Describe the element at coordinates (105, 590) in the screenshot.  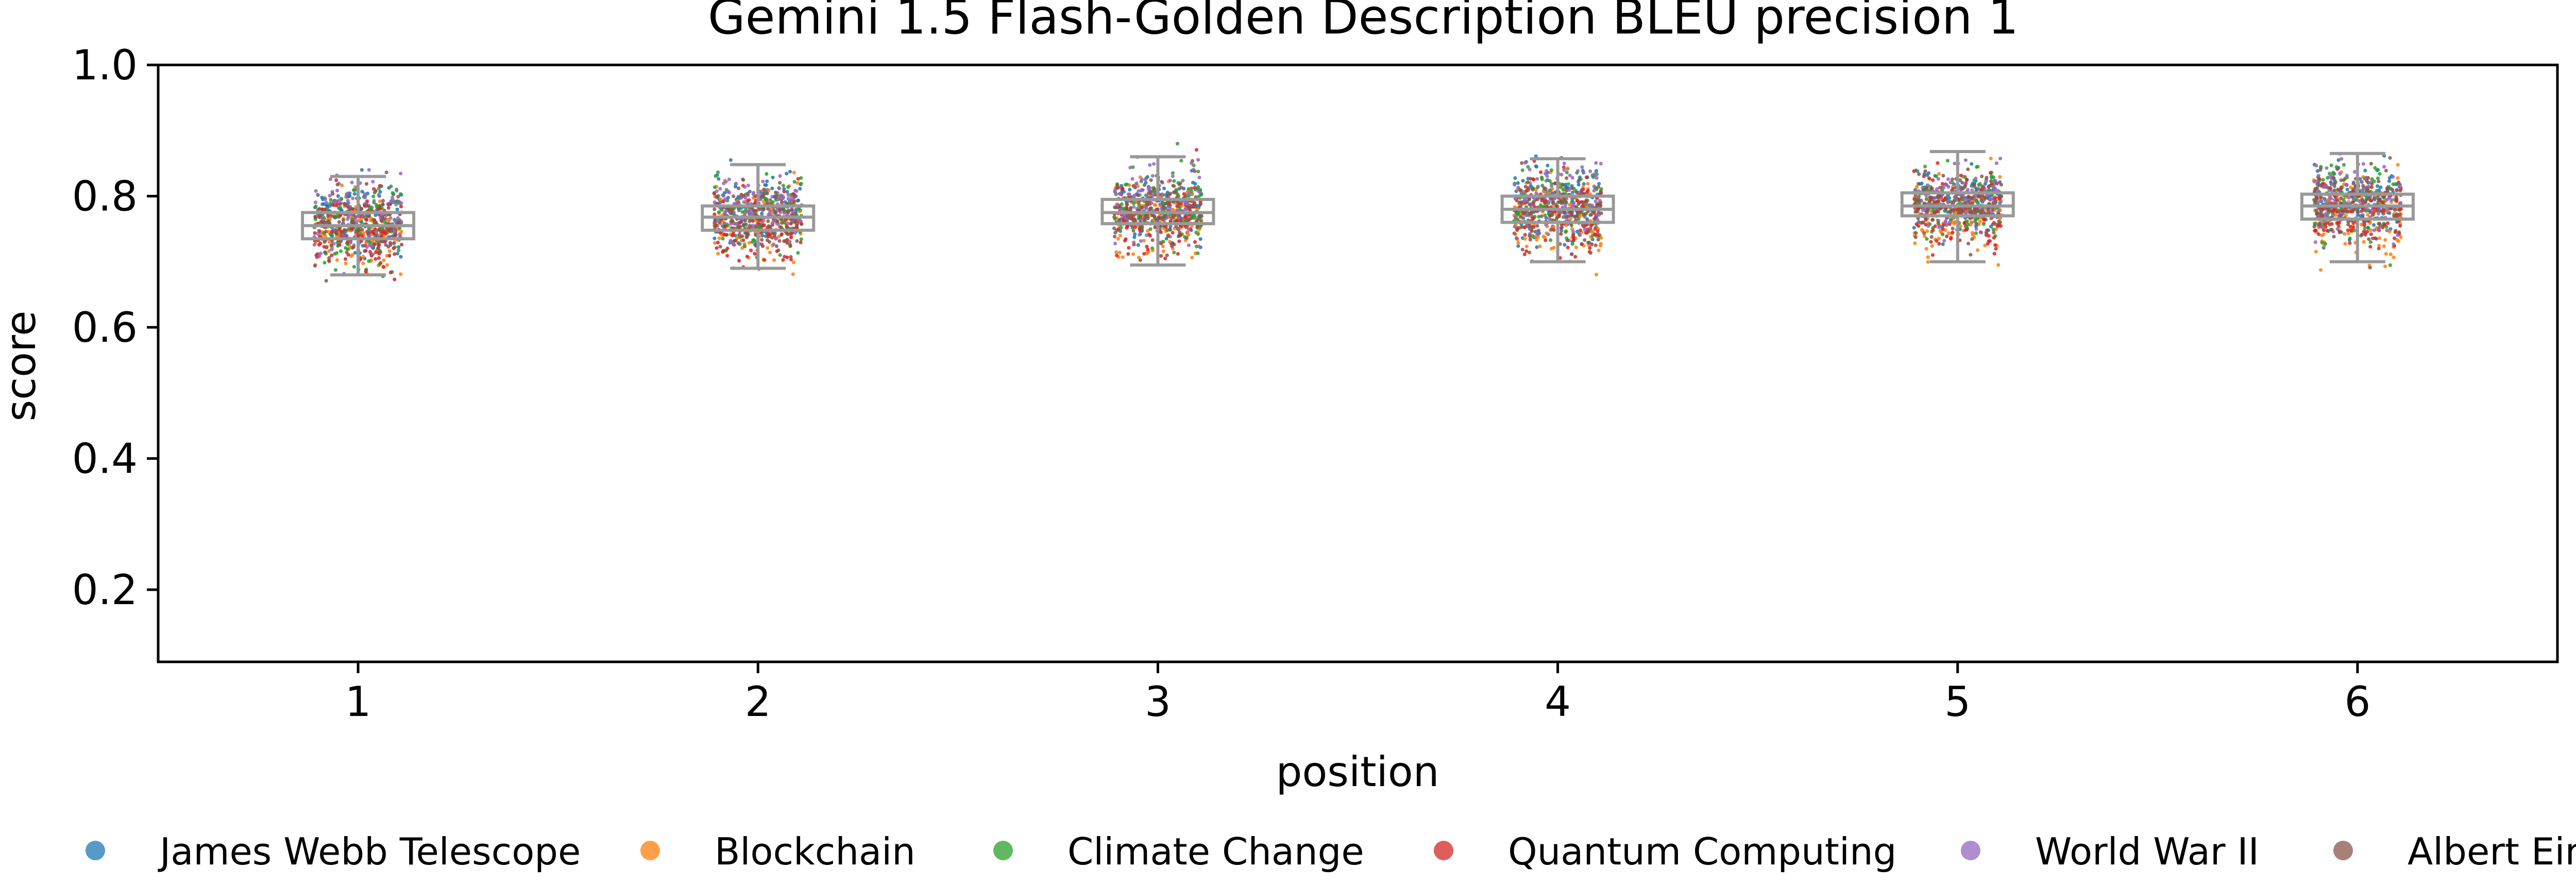
I see `y-tick-label: 0.2` at that location.